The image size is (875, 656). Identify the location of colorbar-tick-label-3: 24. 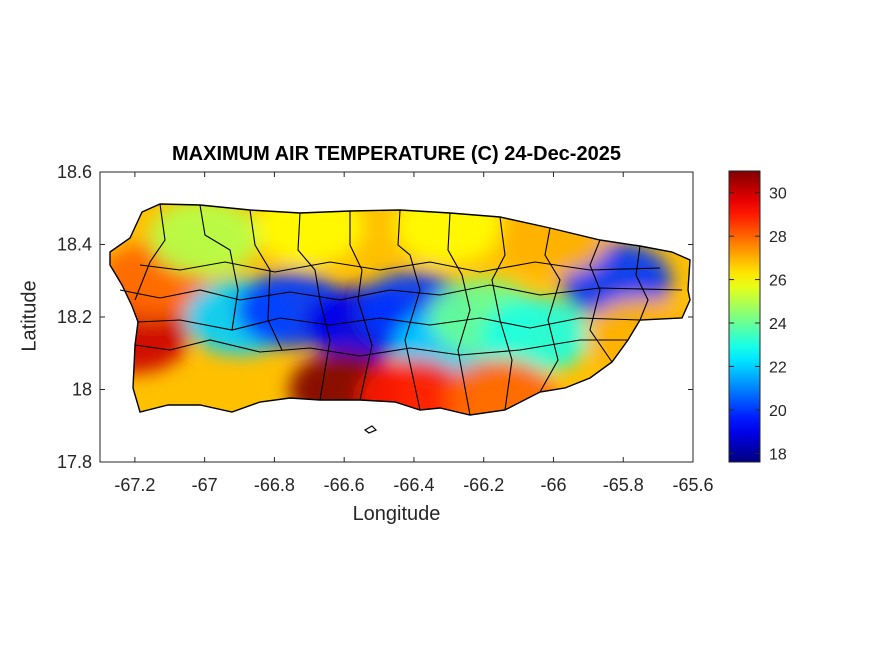
(778, 324).